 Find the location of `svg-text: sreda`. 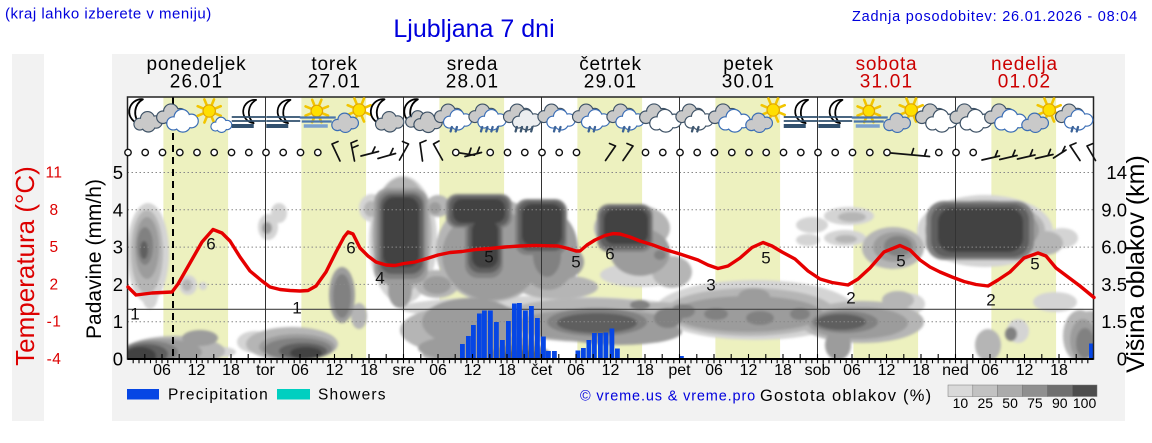

svg-text: sreda is located at coordinates (473, 64).